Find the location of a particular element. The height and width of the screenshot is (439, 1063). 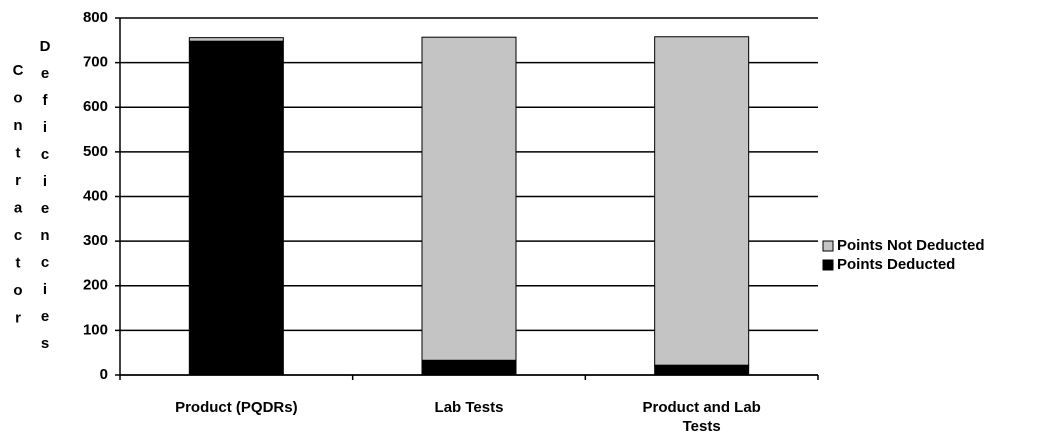

y-tick-label: 800 is located at coordinates (95, 17).